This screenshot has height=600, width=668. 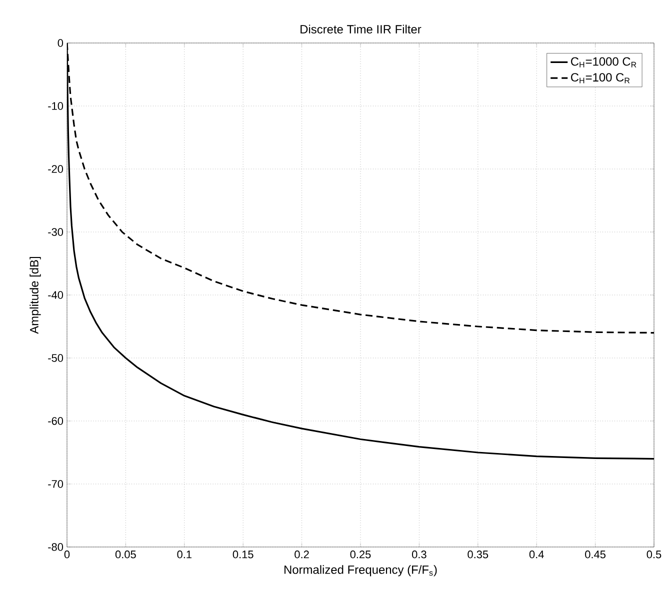 What do you see at coordinates (56, 295) in the screenshot?
I see `y-tick-label: -40` at bounding box center [56, 295].